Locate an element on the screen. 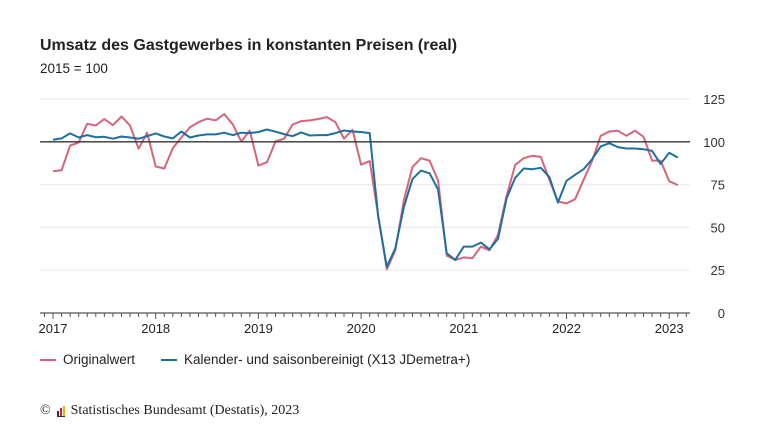 The image size is (768, 432). y-tick-label: 75 is located at coordinates (718, 185).